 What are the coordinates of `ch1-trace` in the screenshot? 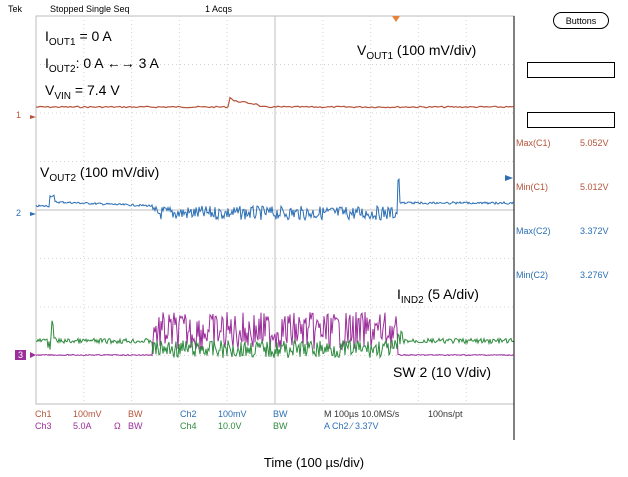 It's located at (275, 102).